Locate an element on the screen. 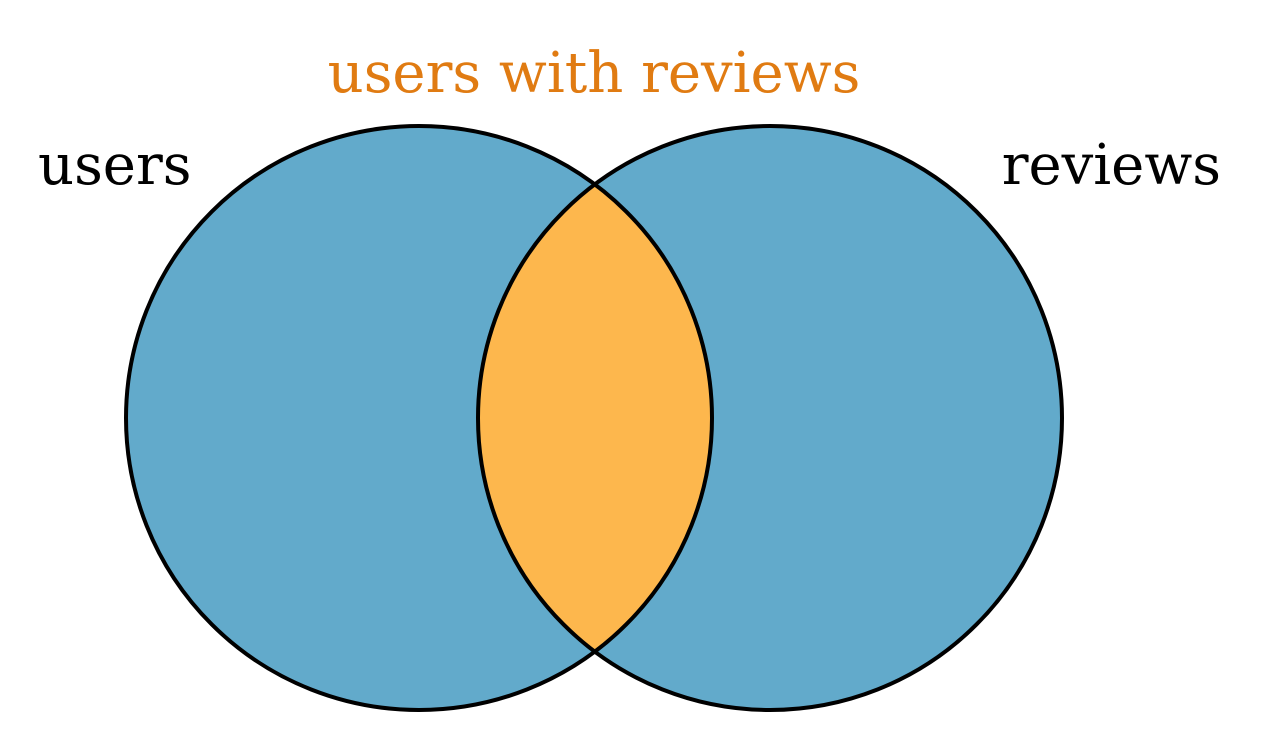  venn-intersection-region is located at coordinates (595, 418).